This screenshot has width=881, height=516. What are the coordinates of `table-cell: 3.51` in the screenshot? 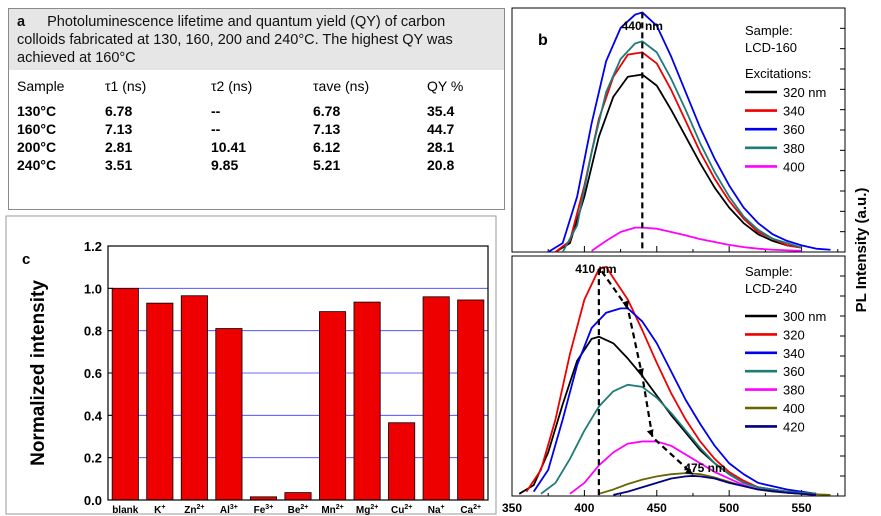 It's located at (158, 165).